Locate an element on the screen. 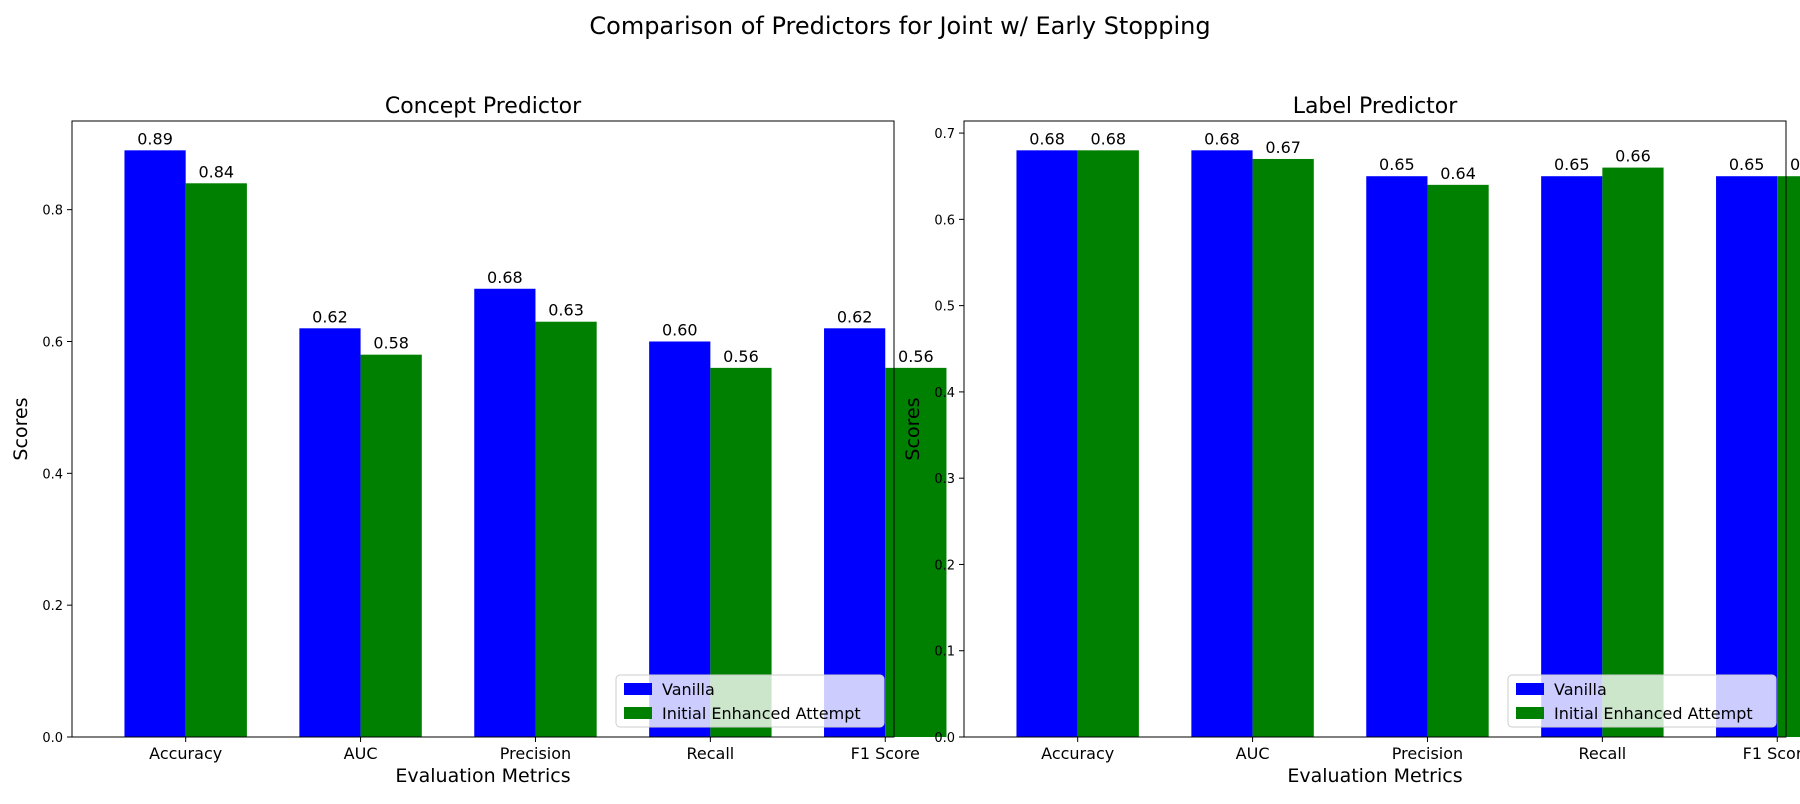 This screenshot has width=1800, height=804. bar-value-label: 0.89 is located at coordinates (155, 138).